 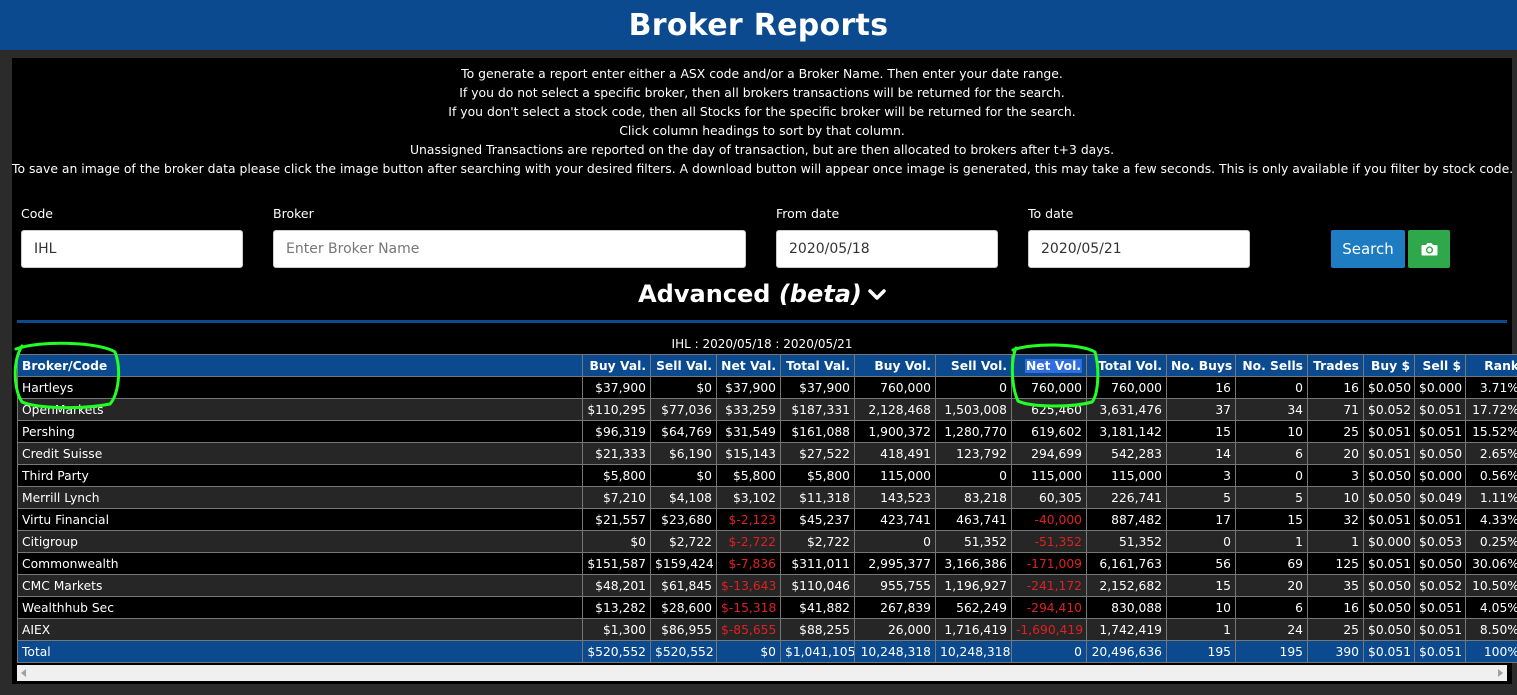 What do you see at coordinates (616, 497) in the screenshot?
I see `table-cell: $7,210` at bounding box center [616, 497].